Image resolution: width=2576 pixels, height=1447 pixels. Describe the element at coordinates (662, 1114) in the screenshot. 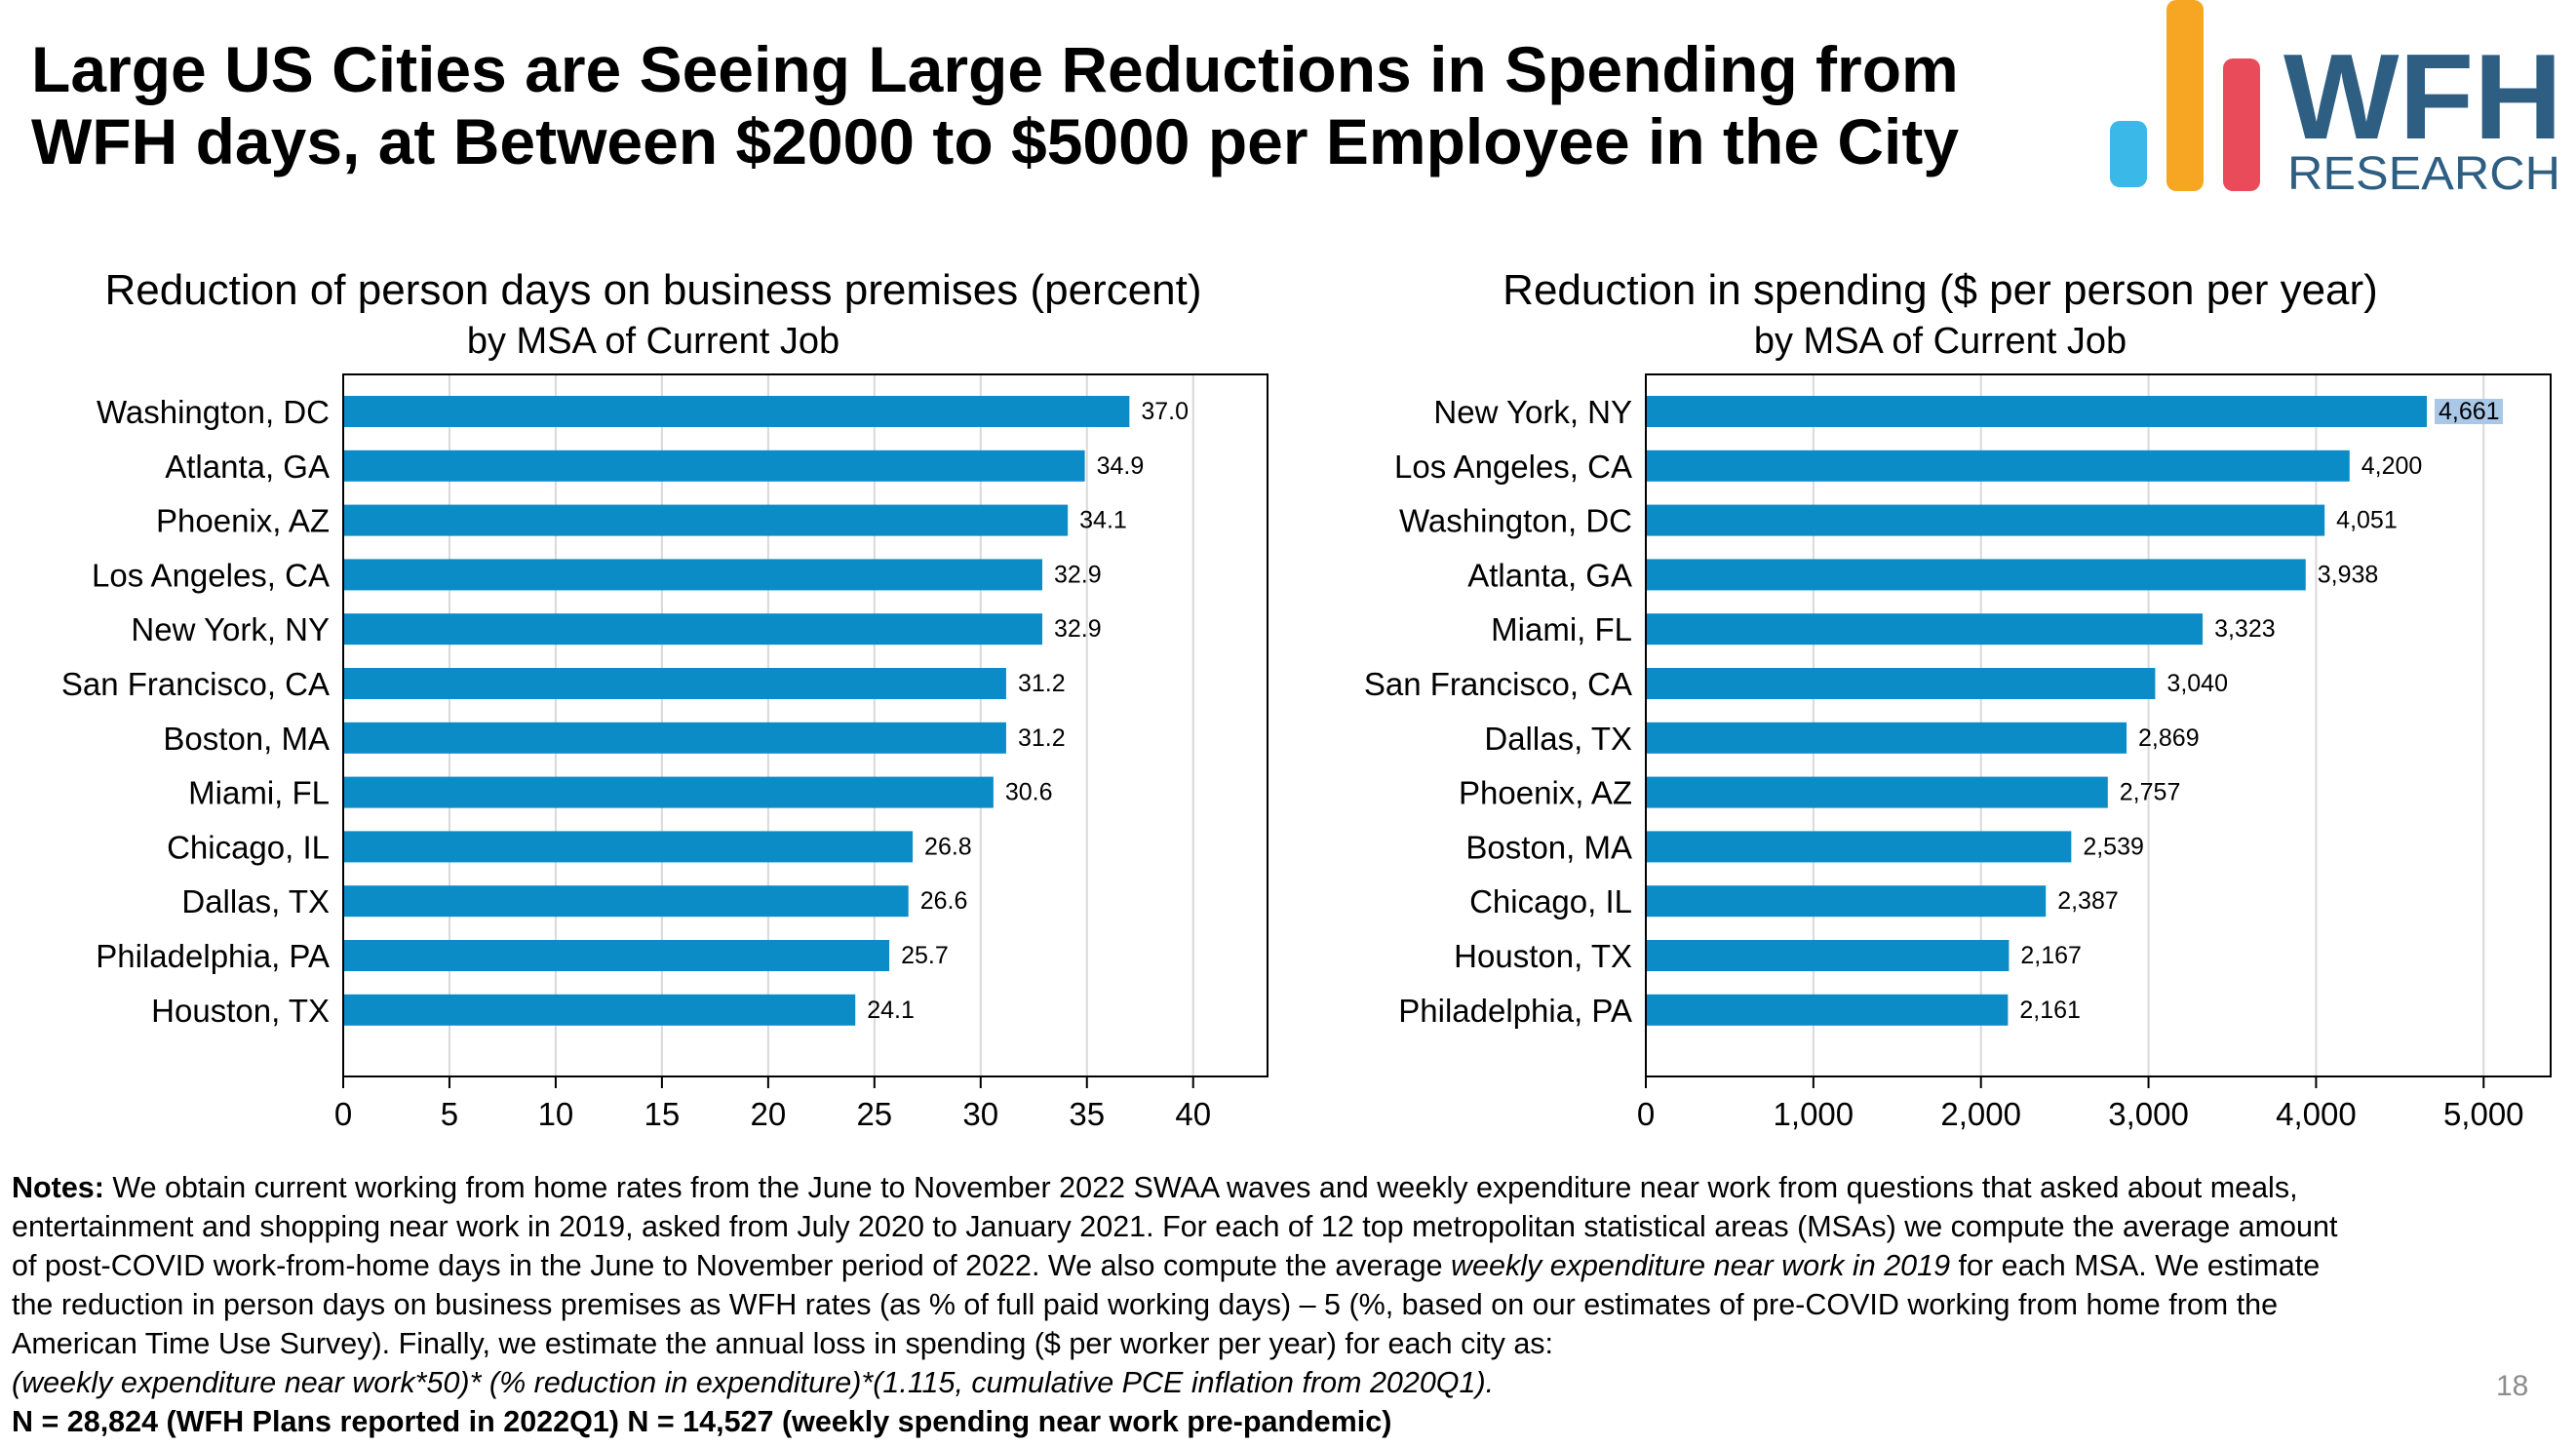

I see `x-tick-label: 15` at that location.